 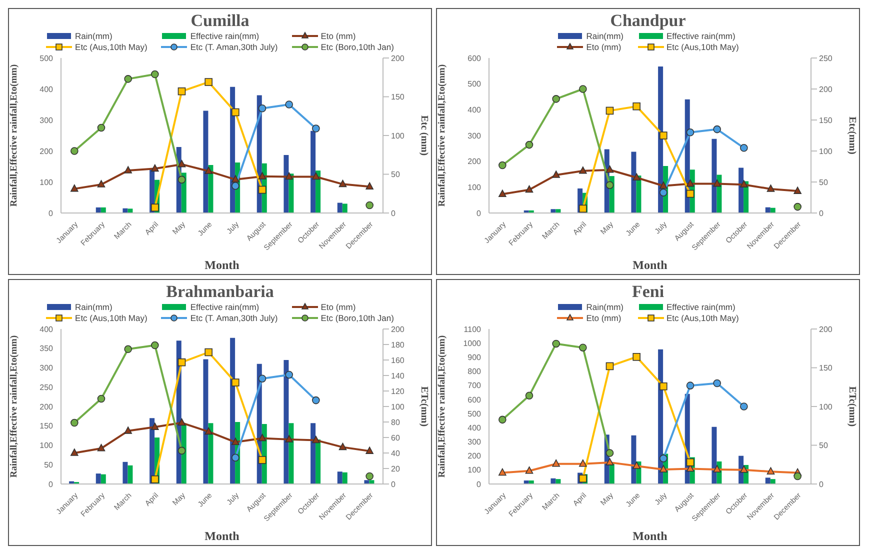 I want to click on y-tick-label: 150, so click(x=47, y=426).